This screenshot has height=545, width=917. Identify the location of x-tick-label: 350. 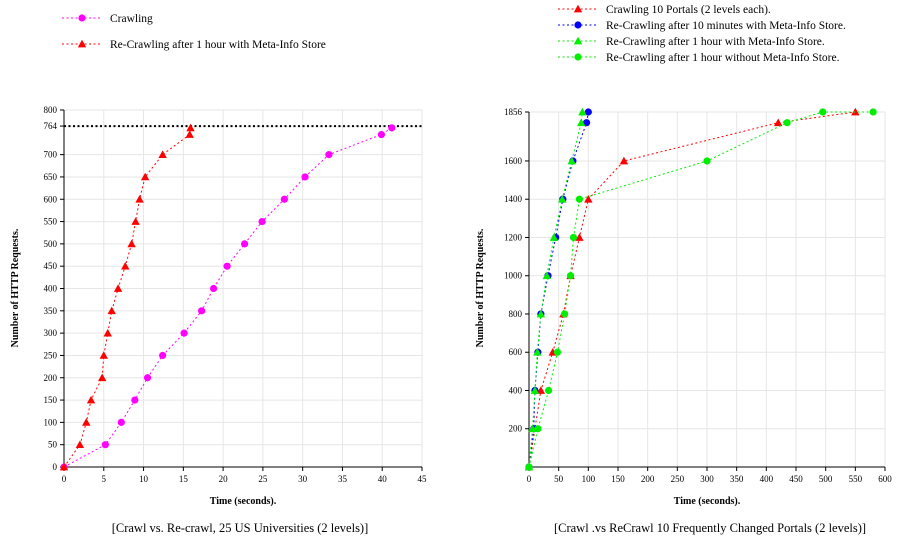
(737, 479).